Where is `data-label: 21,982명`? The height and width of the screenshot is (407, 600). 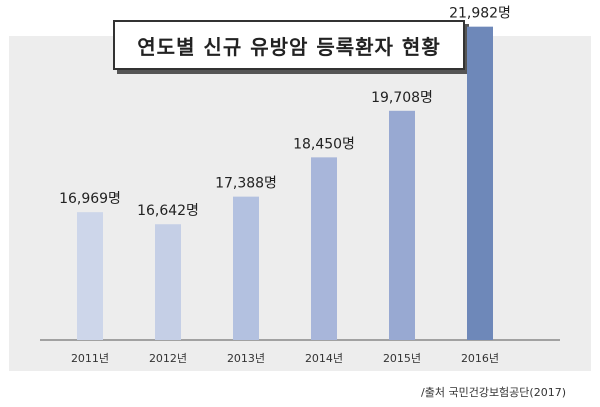 data-label: 21,982명 is located at coordinates (480, 14).